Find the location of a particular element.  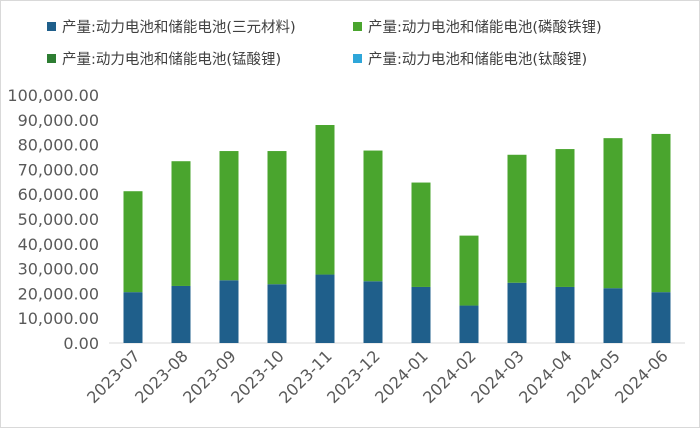

legend-item-lto: 产量:动力电池和储能电池(钛酸锂) is located at coordinates (470, 60).